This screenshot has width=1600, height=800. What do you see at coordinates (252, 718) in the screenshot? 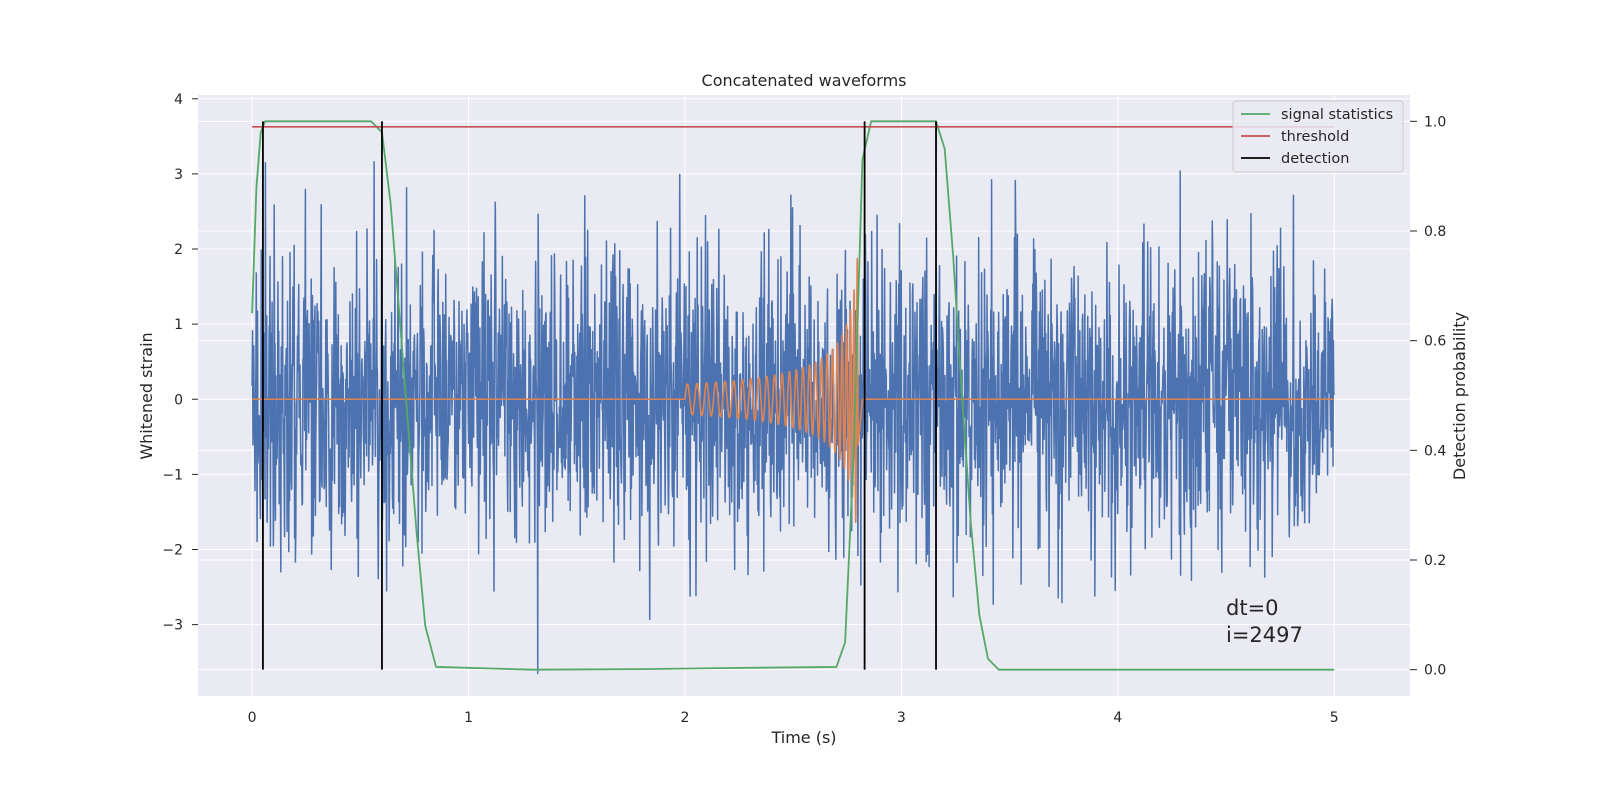
I see `x-tick-label: 0` at bounding box center [252, 718].